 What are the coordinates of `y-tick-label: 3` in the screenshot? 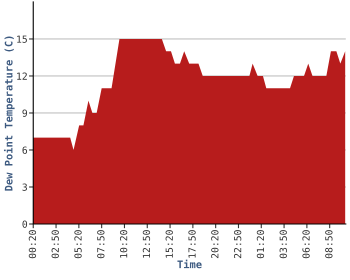 It's located at (24, 187).